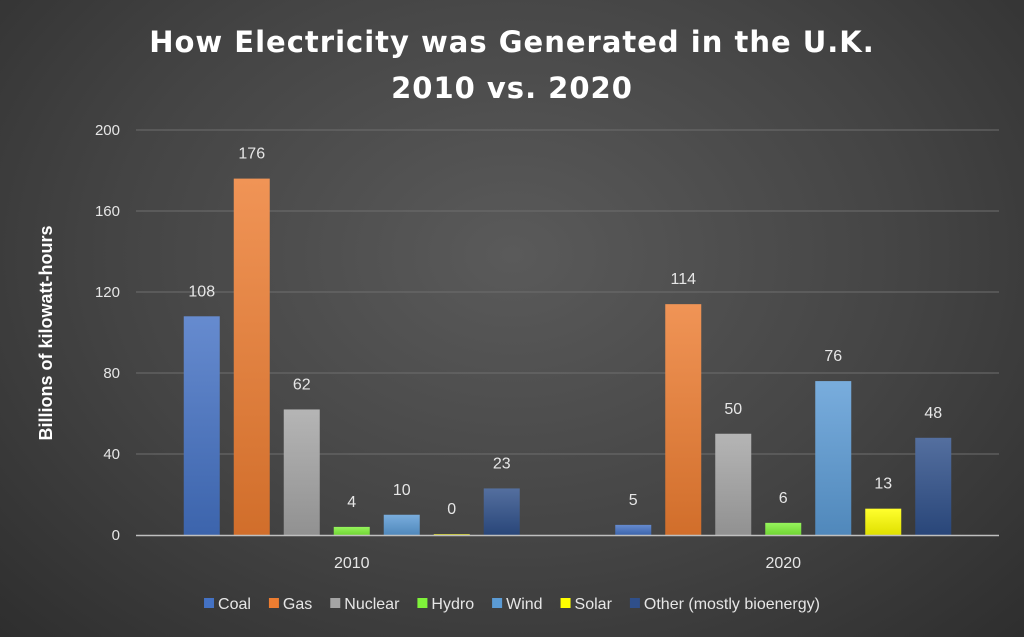  I want to click on data-label-other-mostly-bioenergy-2010: 23, so click(502, 463).